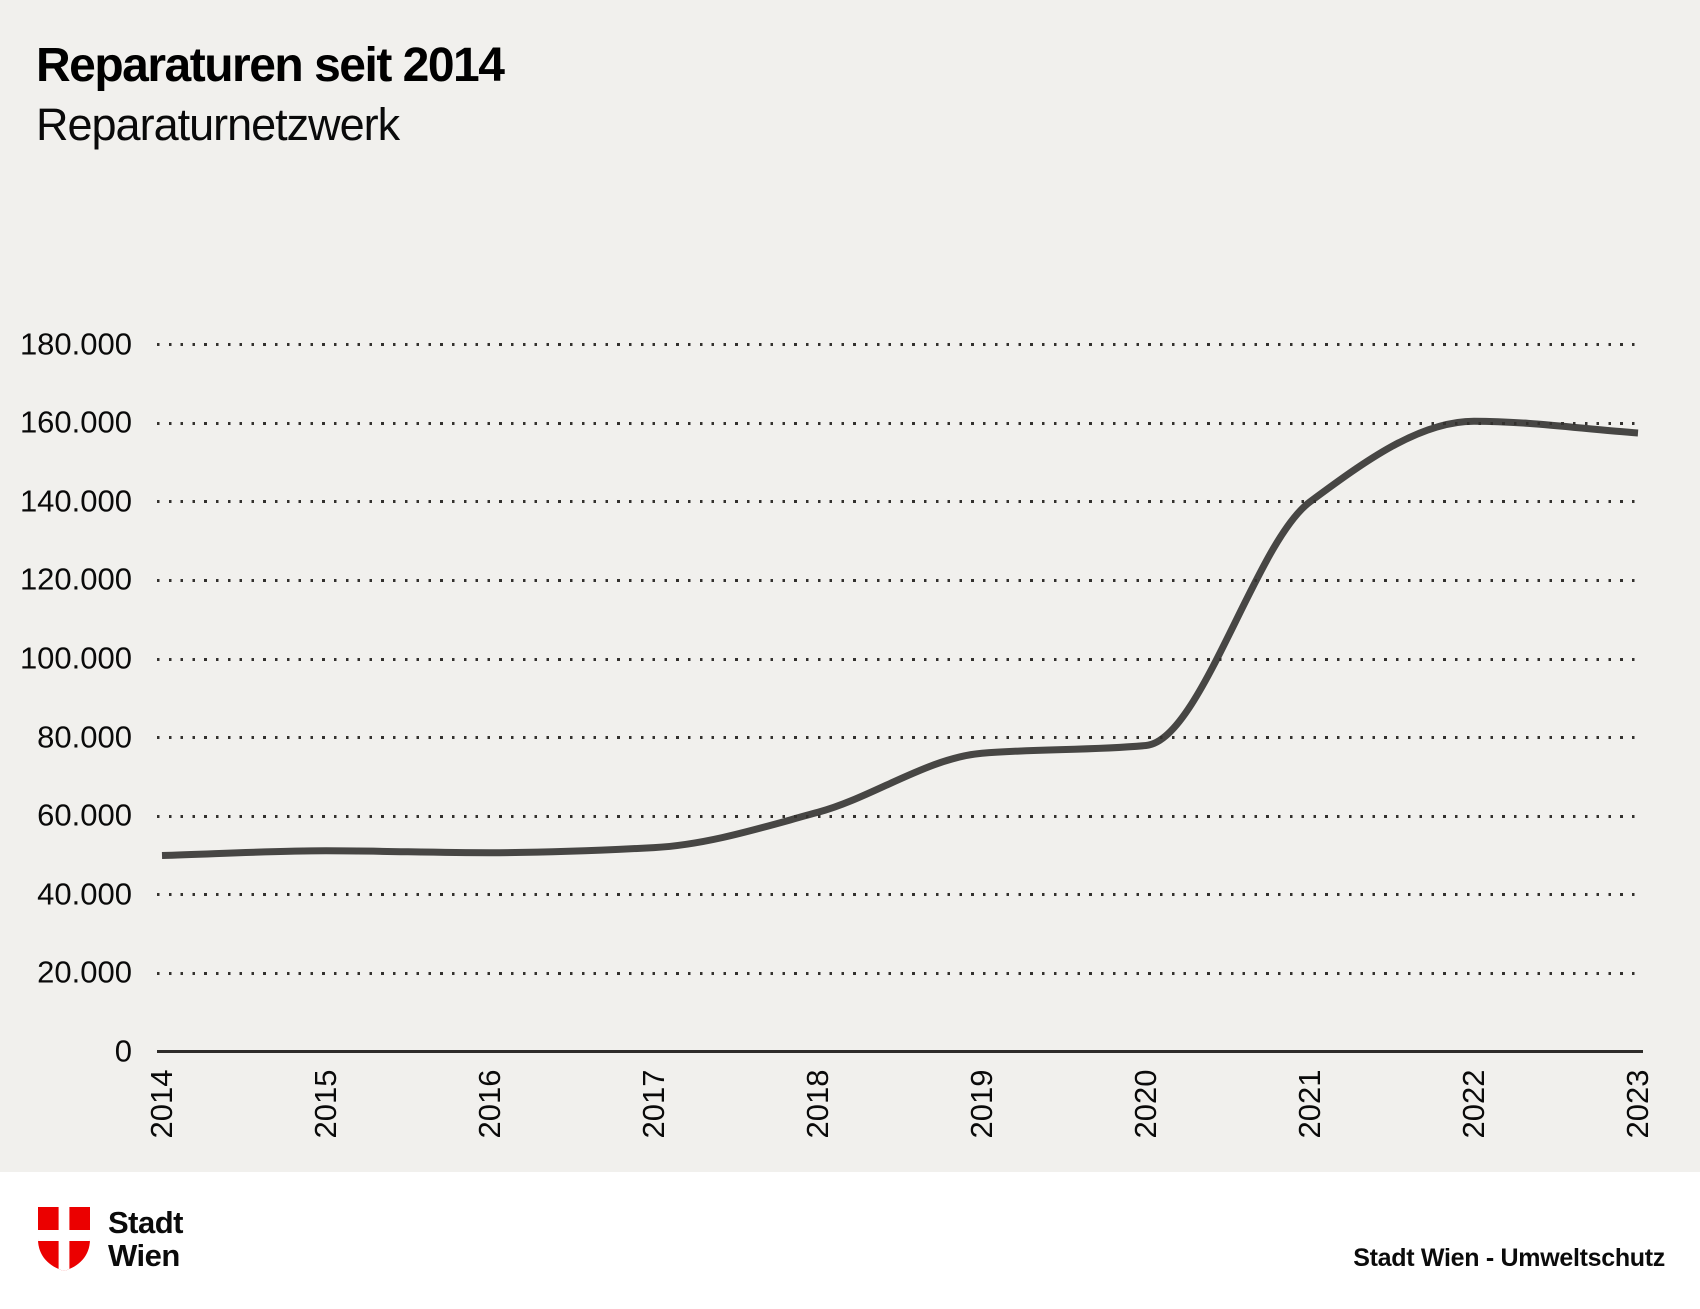 This screenshot has width=1700, height=1309. Describe the element at coordinates (1509, 1258) in the screenshot. I see `source-attribution: Stadt Wien - Umweltschutz` at that location.